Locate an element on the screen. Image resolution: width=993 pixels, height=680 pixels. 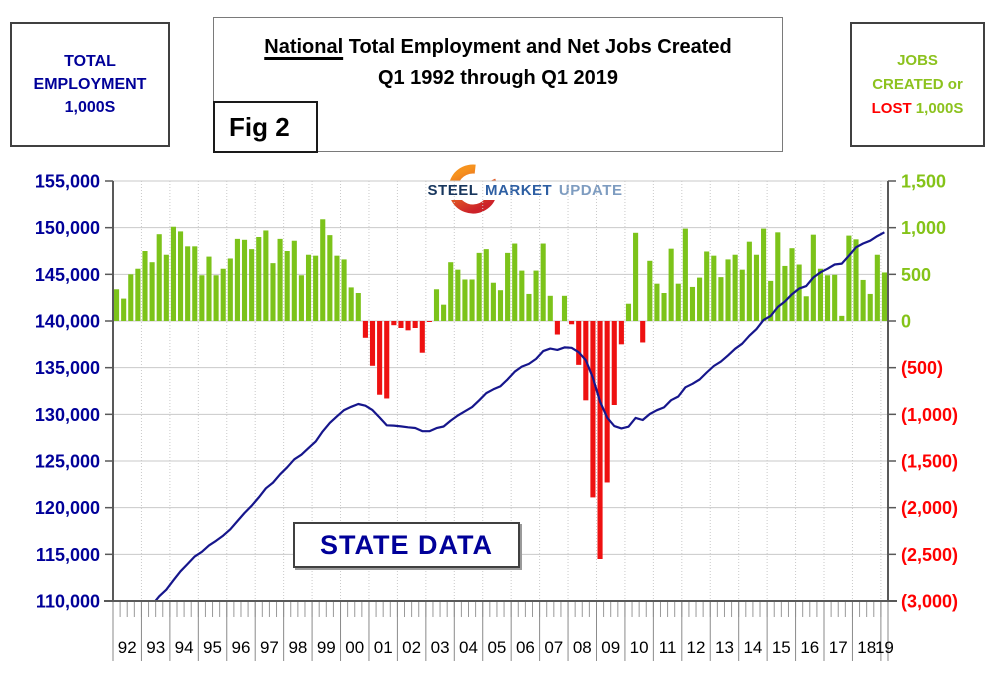
year-label: 04 is located at coordinates (468, 647).